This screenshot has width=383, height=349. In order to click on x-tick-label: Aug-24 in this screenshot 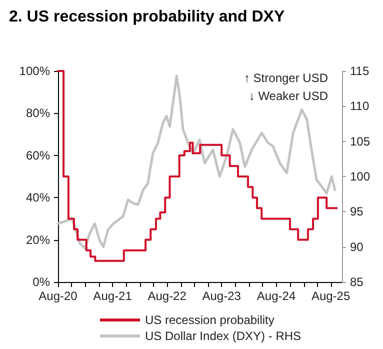, I will do `click(276, 296)`.